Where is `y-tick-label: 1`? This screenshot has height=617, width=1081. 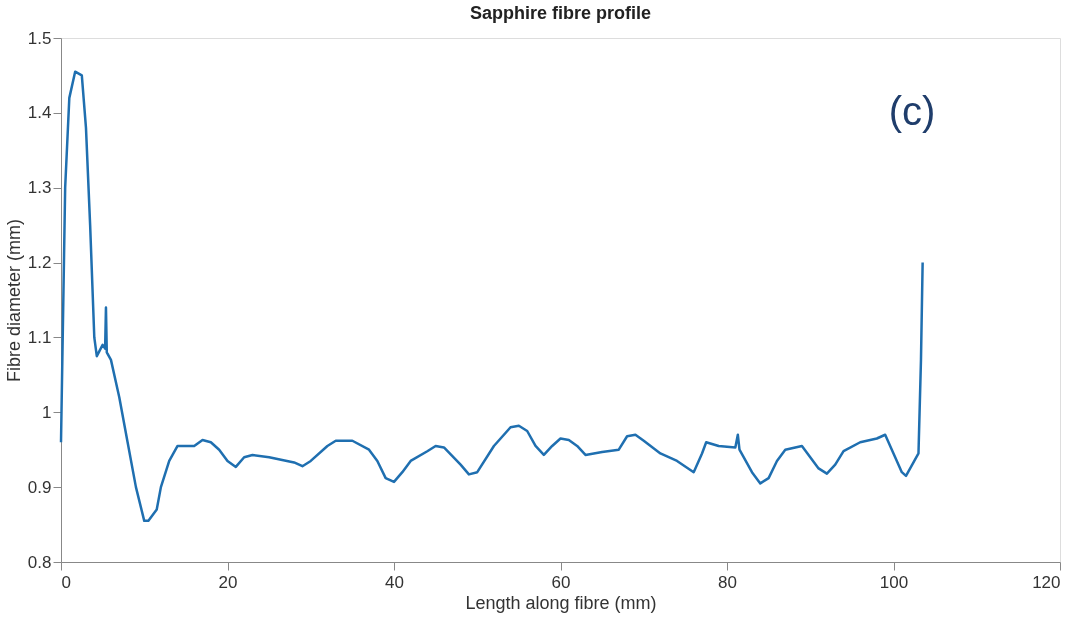
y-tick-label: 1 is located at coordinates (47, 412).